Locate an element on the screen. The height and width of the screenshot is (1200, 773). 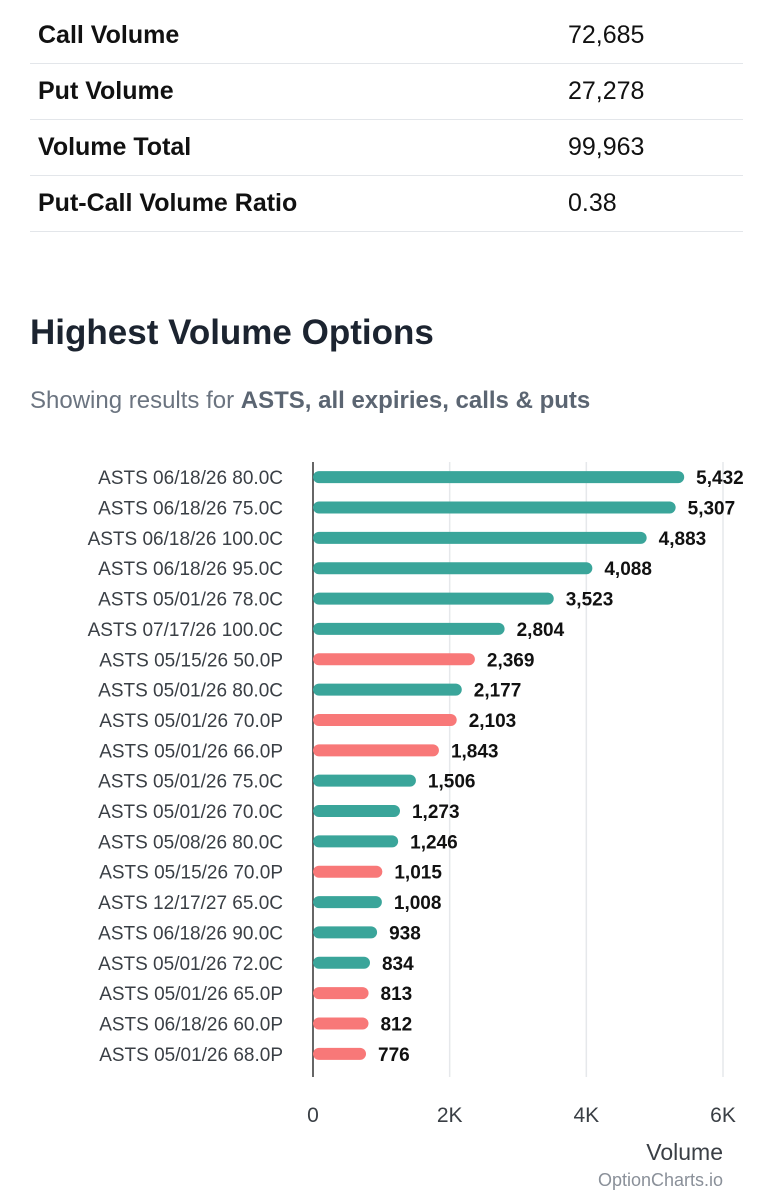
stat-row-call-volume: Call Volume 72,685 is located at coordinates (386, 36).